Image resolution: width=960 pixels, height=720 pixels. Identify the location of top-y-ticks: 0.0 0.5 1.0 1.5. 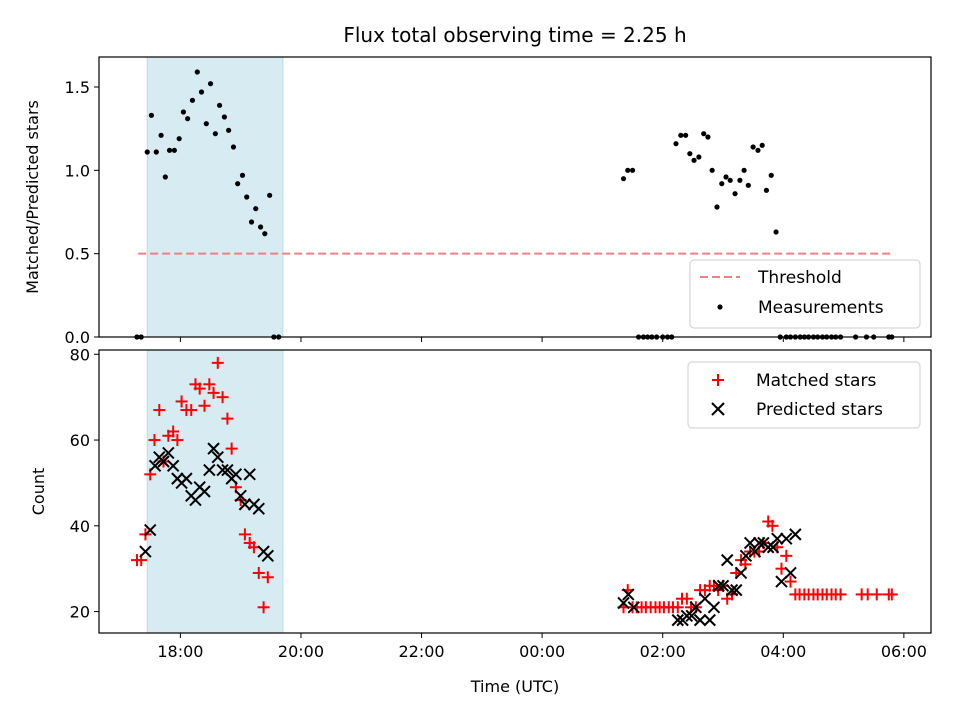
(82, 212).